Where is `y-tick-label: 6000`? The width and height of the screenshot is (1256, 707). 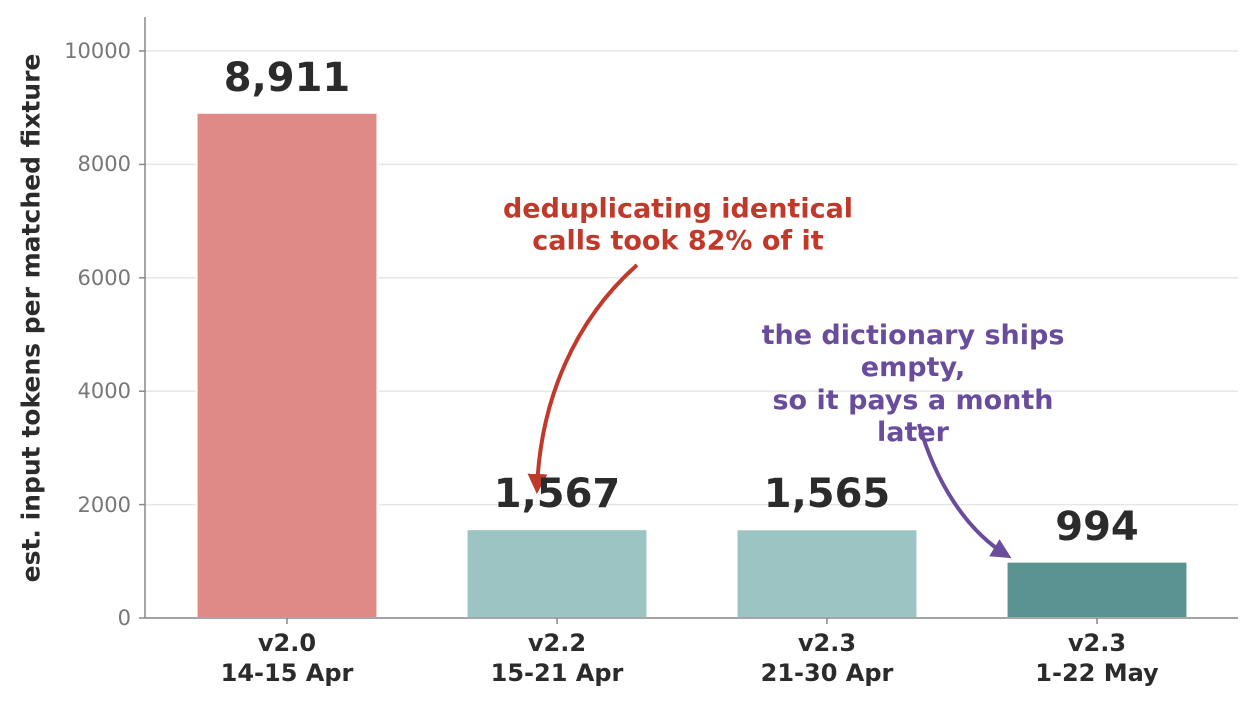 y-tick-label: 6000 is located at coordinates (104, 277).